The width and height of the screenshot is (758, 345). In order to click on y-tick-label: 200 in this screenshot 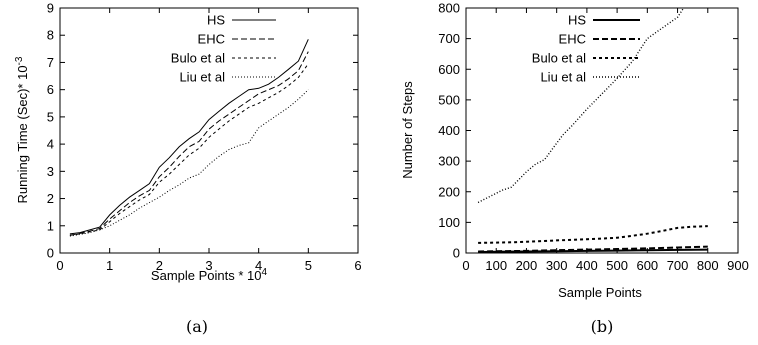, I will do `click(449, 191)`.